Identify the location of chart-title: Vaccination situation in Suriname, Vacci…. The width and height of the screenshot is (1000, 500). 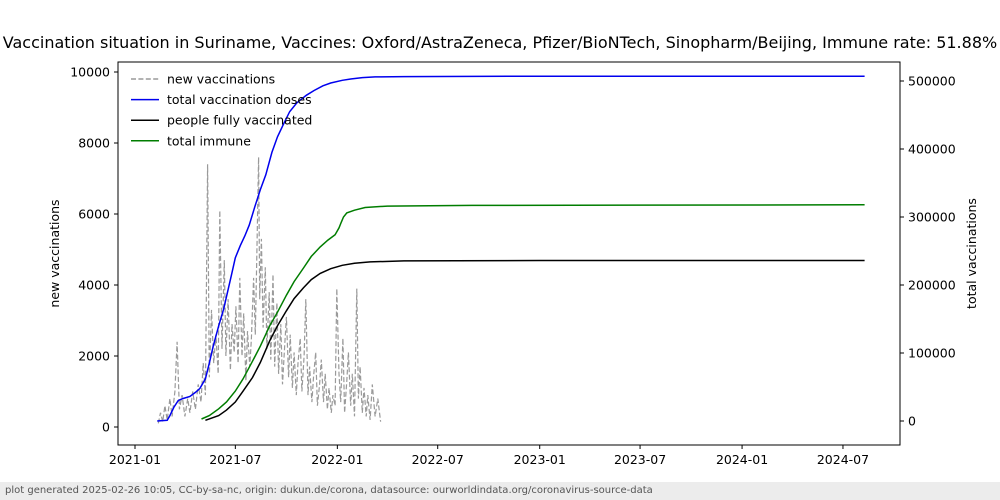
(500, 42).